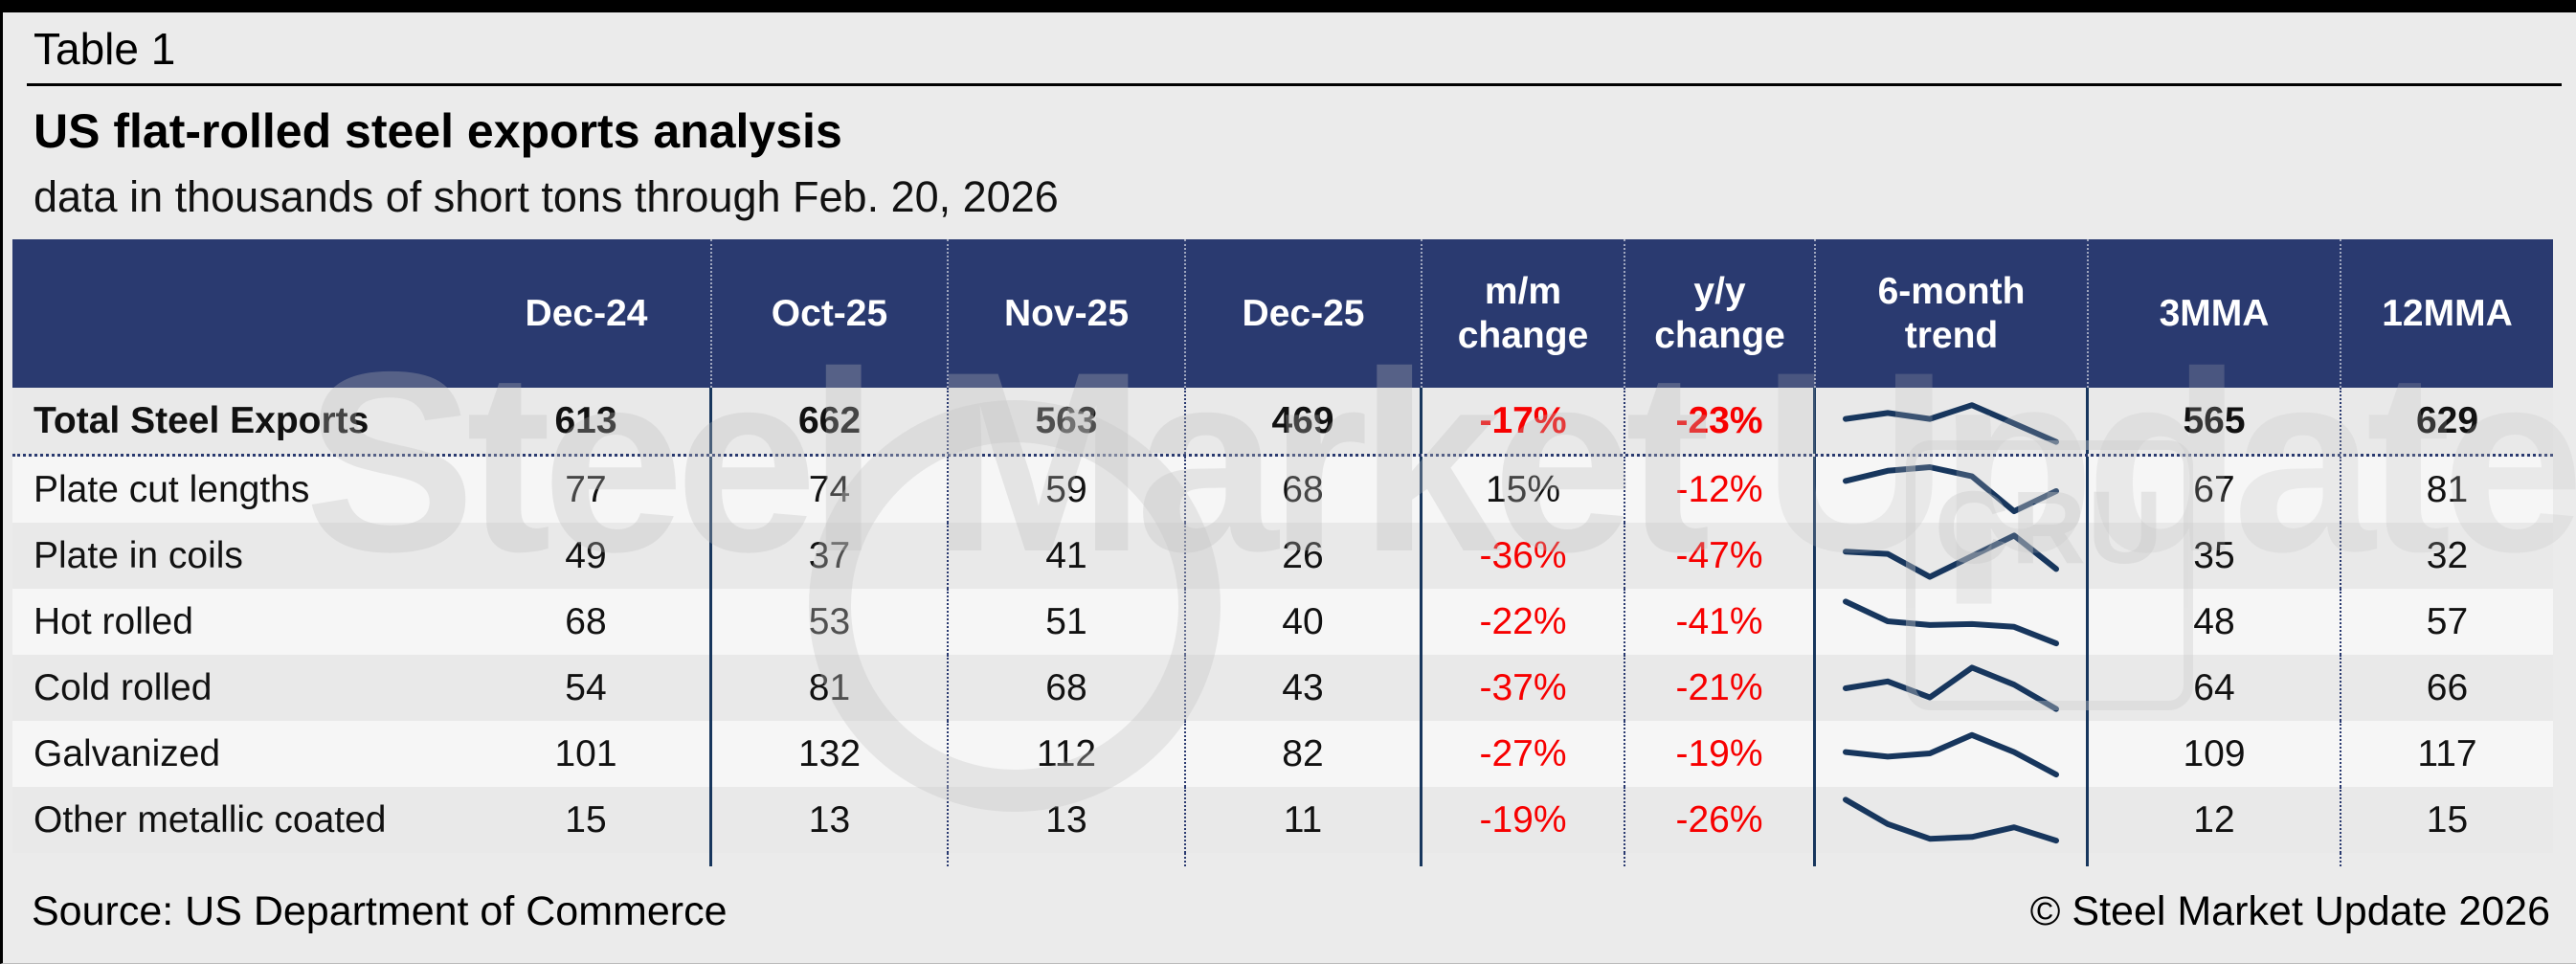 Image resolution: width=2576 pixels, height=964 pixels. What do you see at coordinates (2448, 489) in the screenshot?
I see `cell-12mma: 81` at bounding box center [2448, 489].